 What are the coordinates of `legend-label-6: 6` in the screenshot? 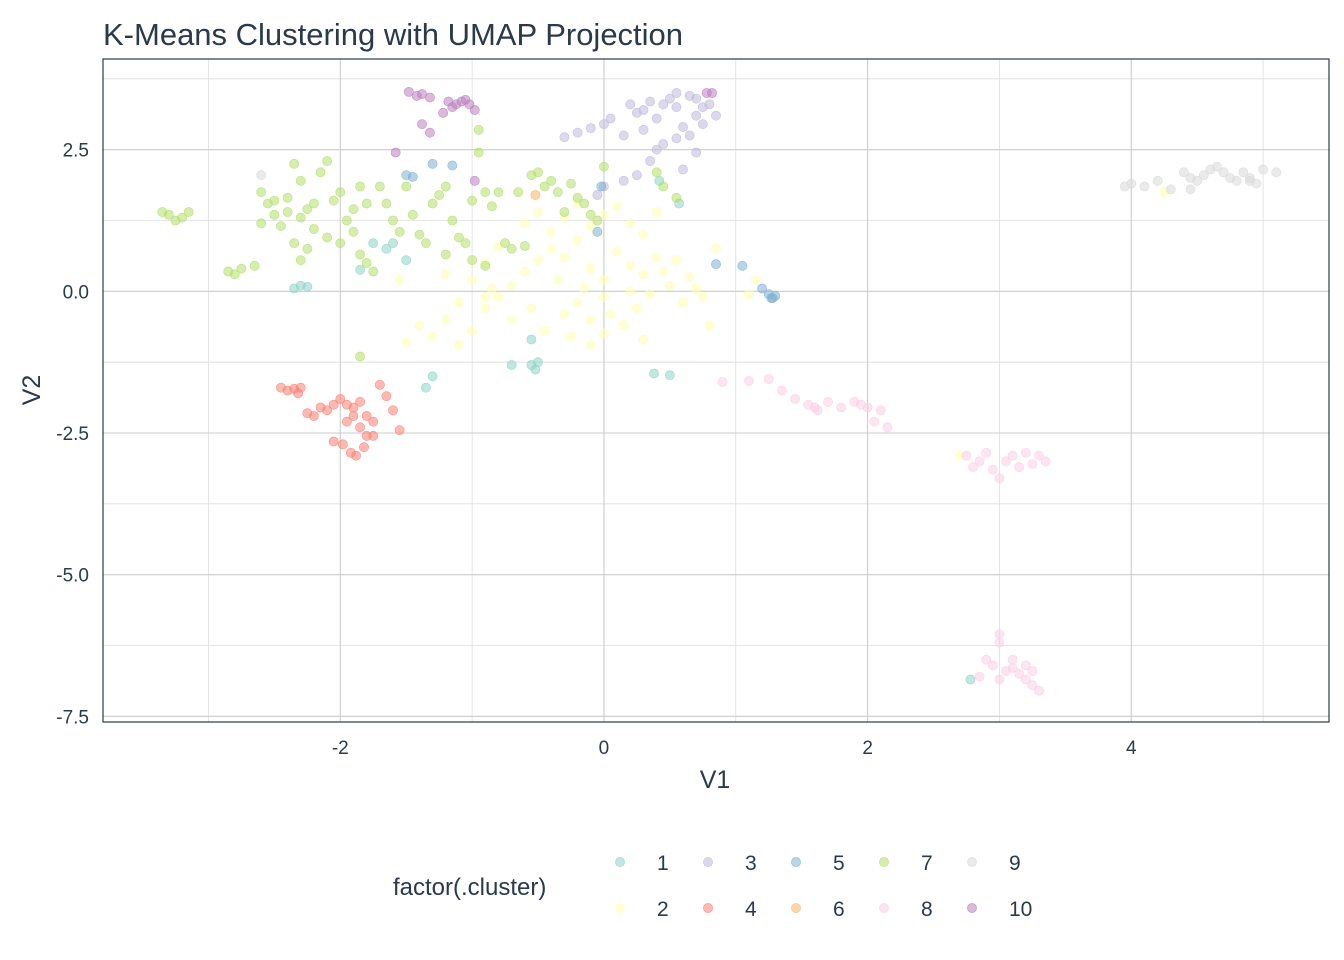 It's located at (839, 909).